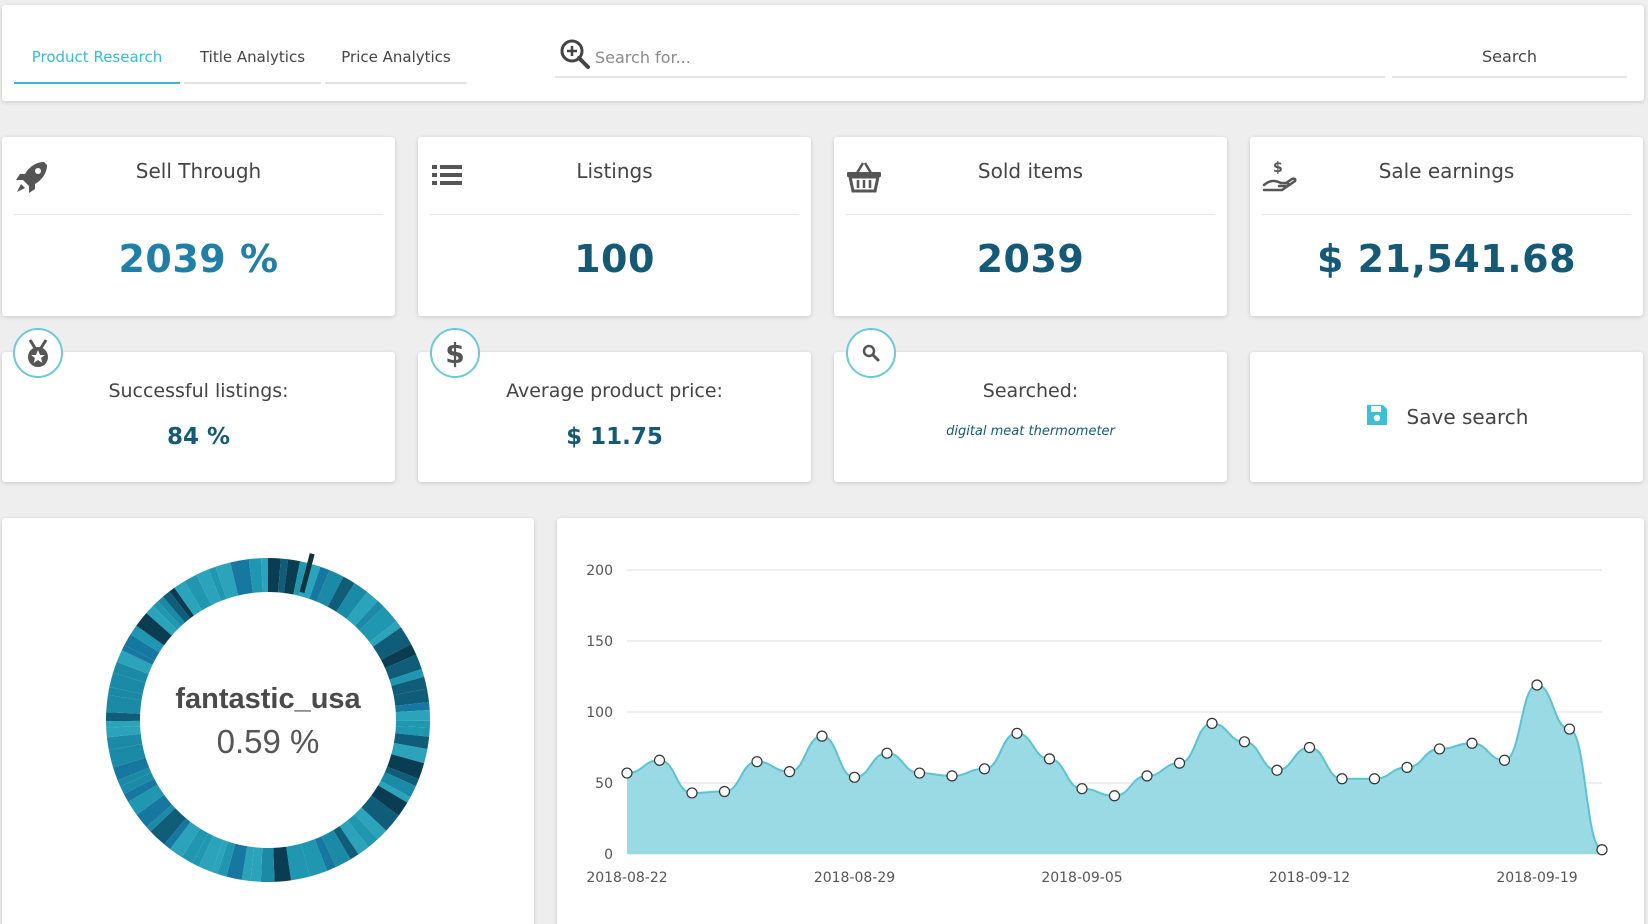 The width and height of the screenshot is (1648, 924). Describe the element at coordinates (198, 259) in the screenshot. I see `stat-value: 2039 %` at that location.